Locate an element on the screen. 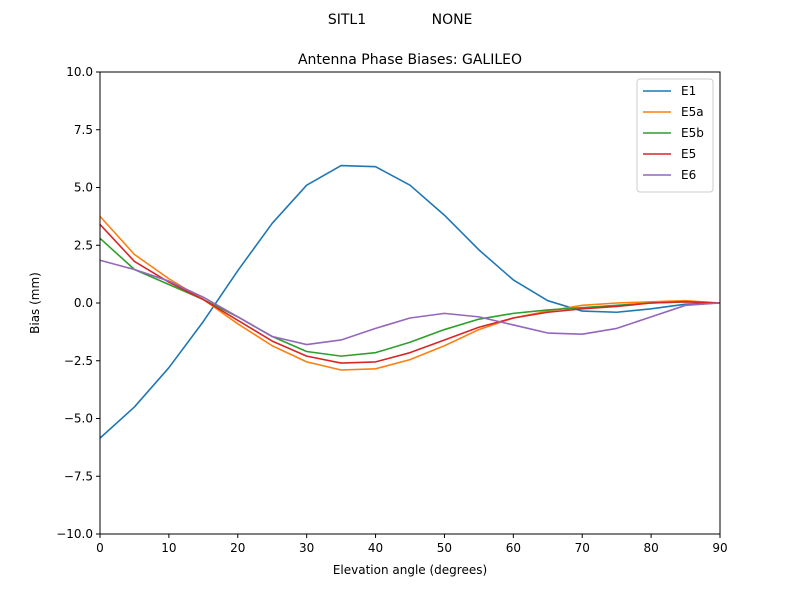 The width and height of the screenshot is (800, 604). legend-label: E5 is located at coordinates (688, 154).